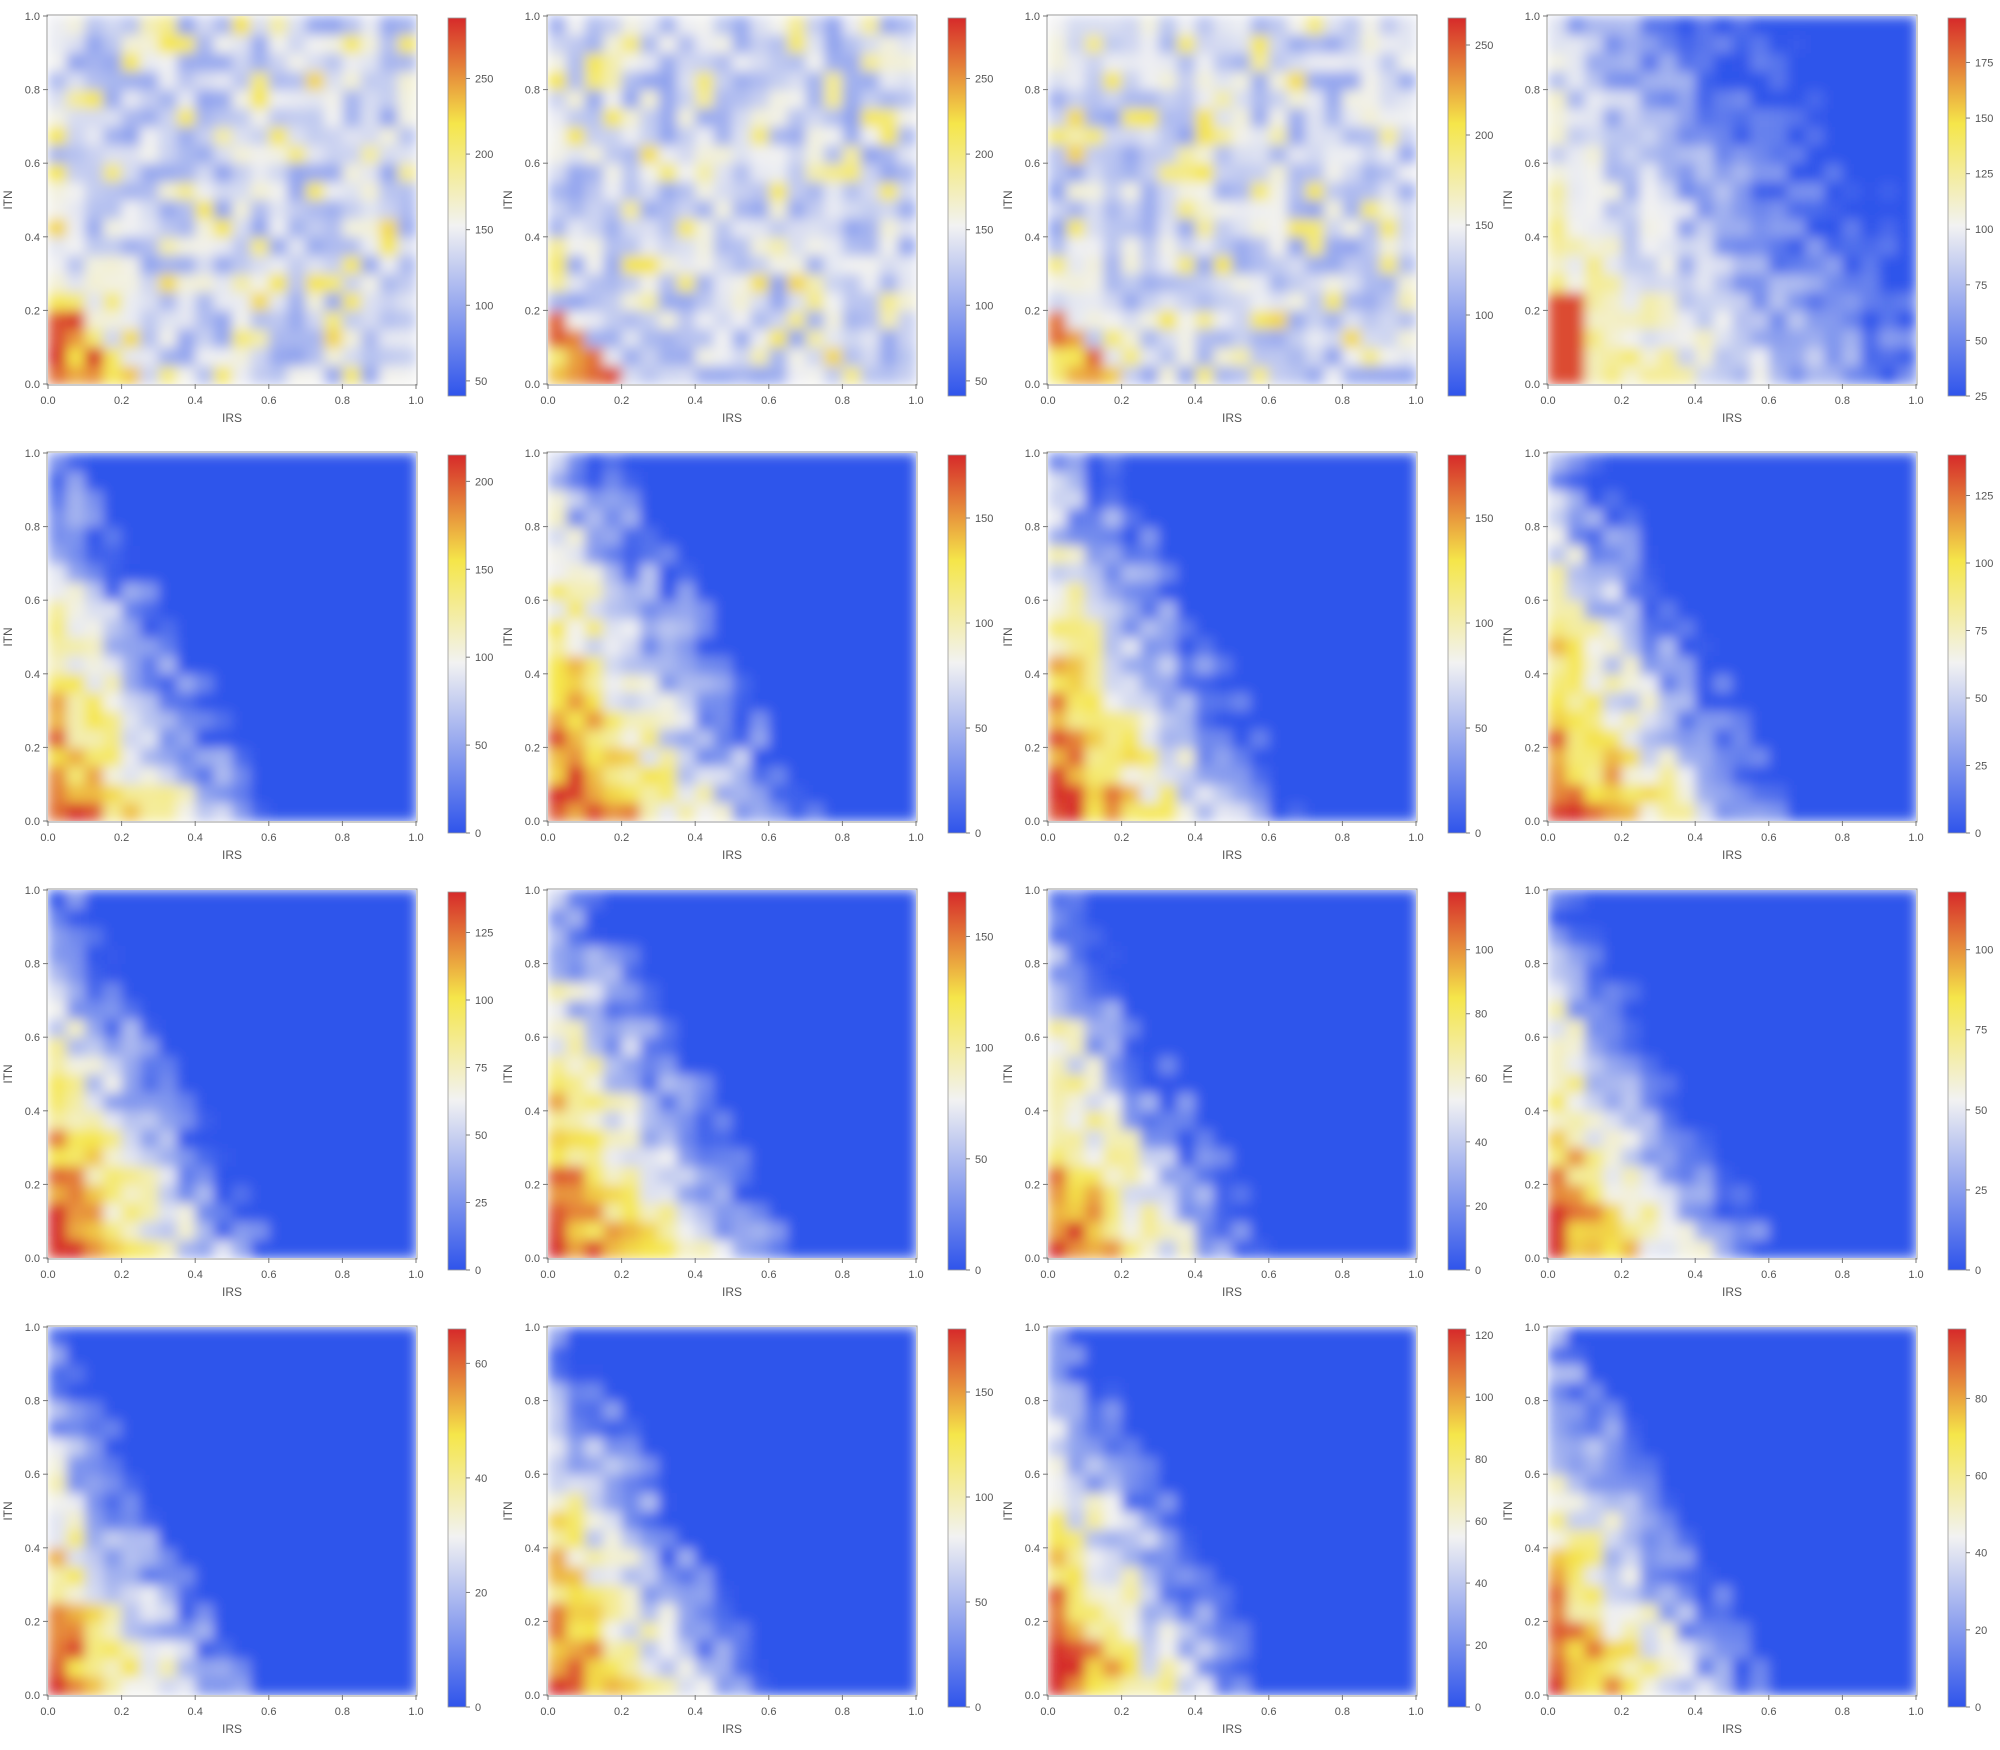 The height and width of the screenshot is (1750, 2000). Describe the element at coordinates (1457, 644) in the screenshot. I see `colorbar` at that location.